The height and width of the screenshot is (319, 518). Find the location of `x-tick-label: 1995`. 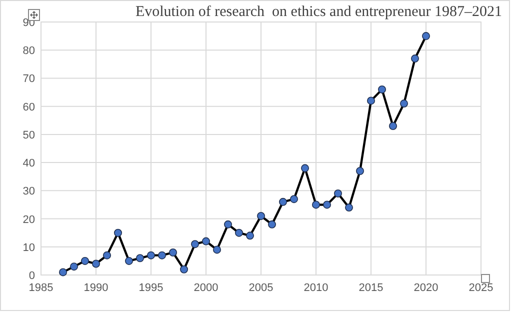

x-tick-label: 1995 is located at coordinates (151, 288).